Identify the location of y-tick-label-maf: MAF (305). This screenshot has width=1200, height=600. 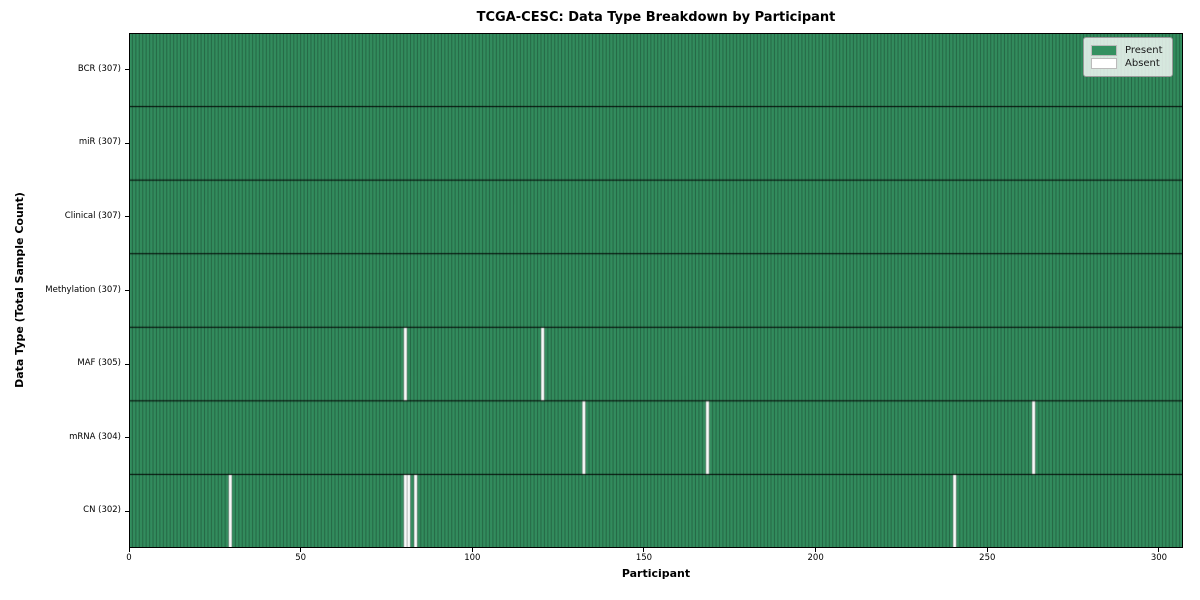
(99, 363).